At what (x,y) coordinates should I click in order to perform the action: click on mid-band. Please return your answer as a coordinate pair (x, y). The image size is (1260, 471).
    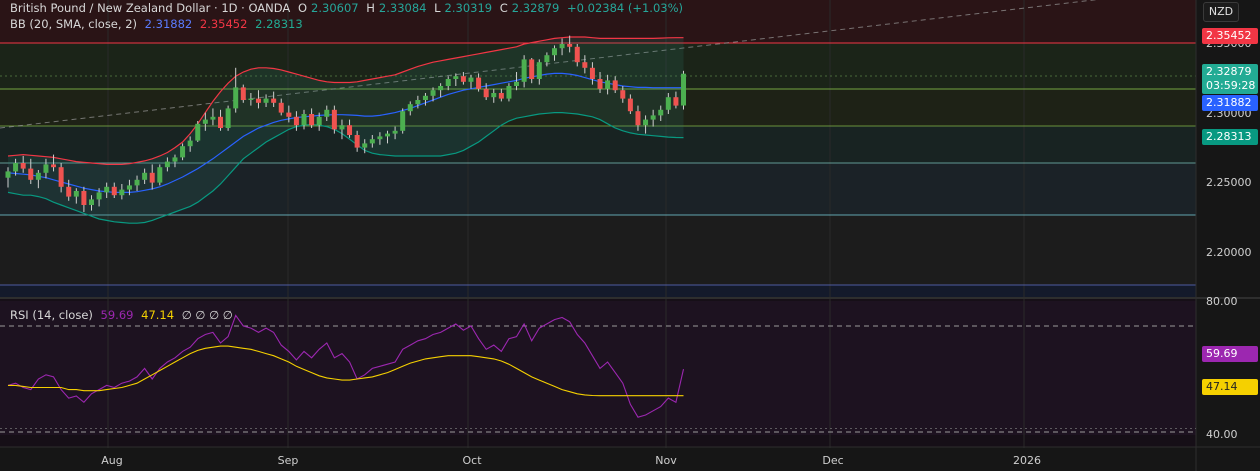
    Looking at the image, I should click on (598, 108).